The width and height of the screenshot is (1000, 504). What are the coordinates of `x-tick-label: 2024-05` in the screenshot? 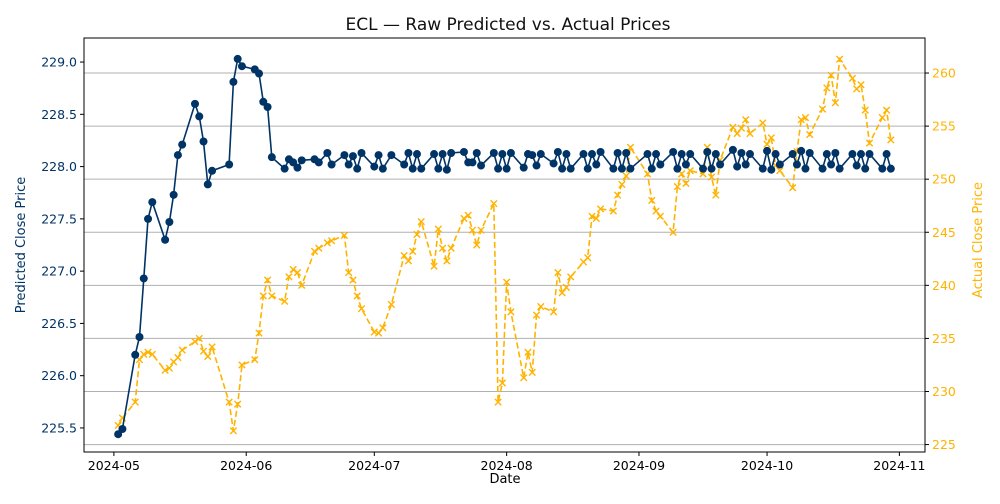 It's located at (114, 465).